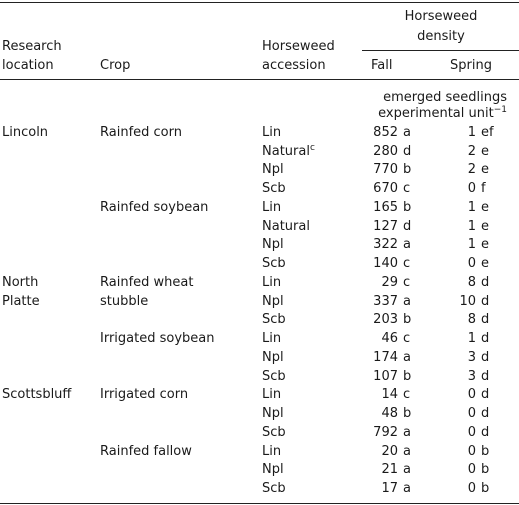  Describe the element at coordinates (28, 65) in the screenshot. I see `header-location: location` at that location.